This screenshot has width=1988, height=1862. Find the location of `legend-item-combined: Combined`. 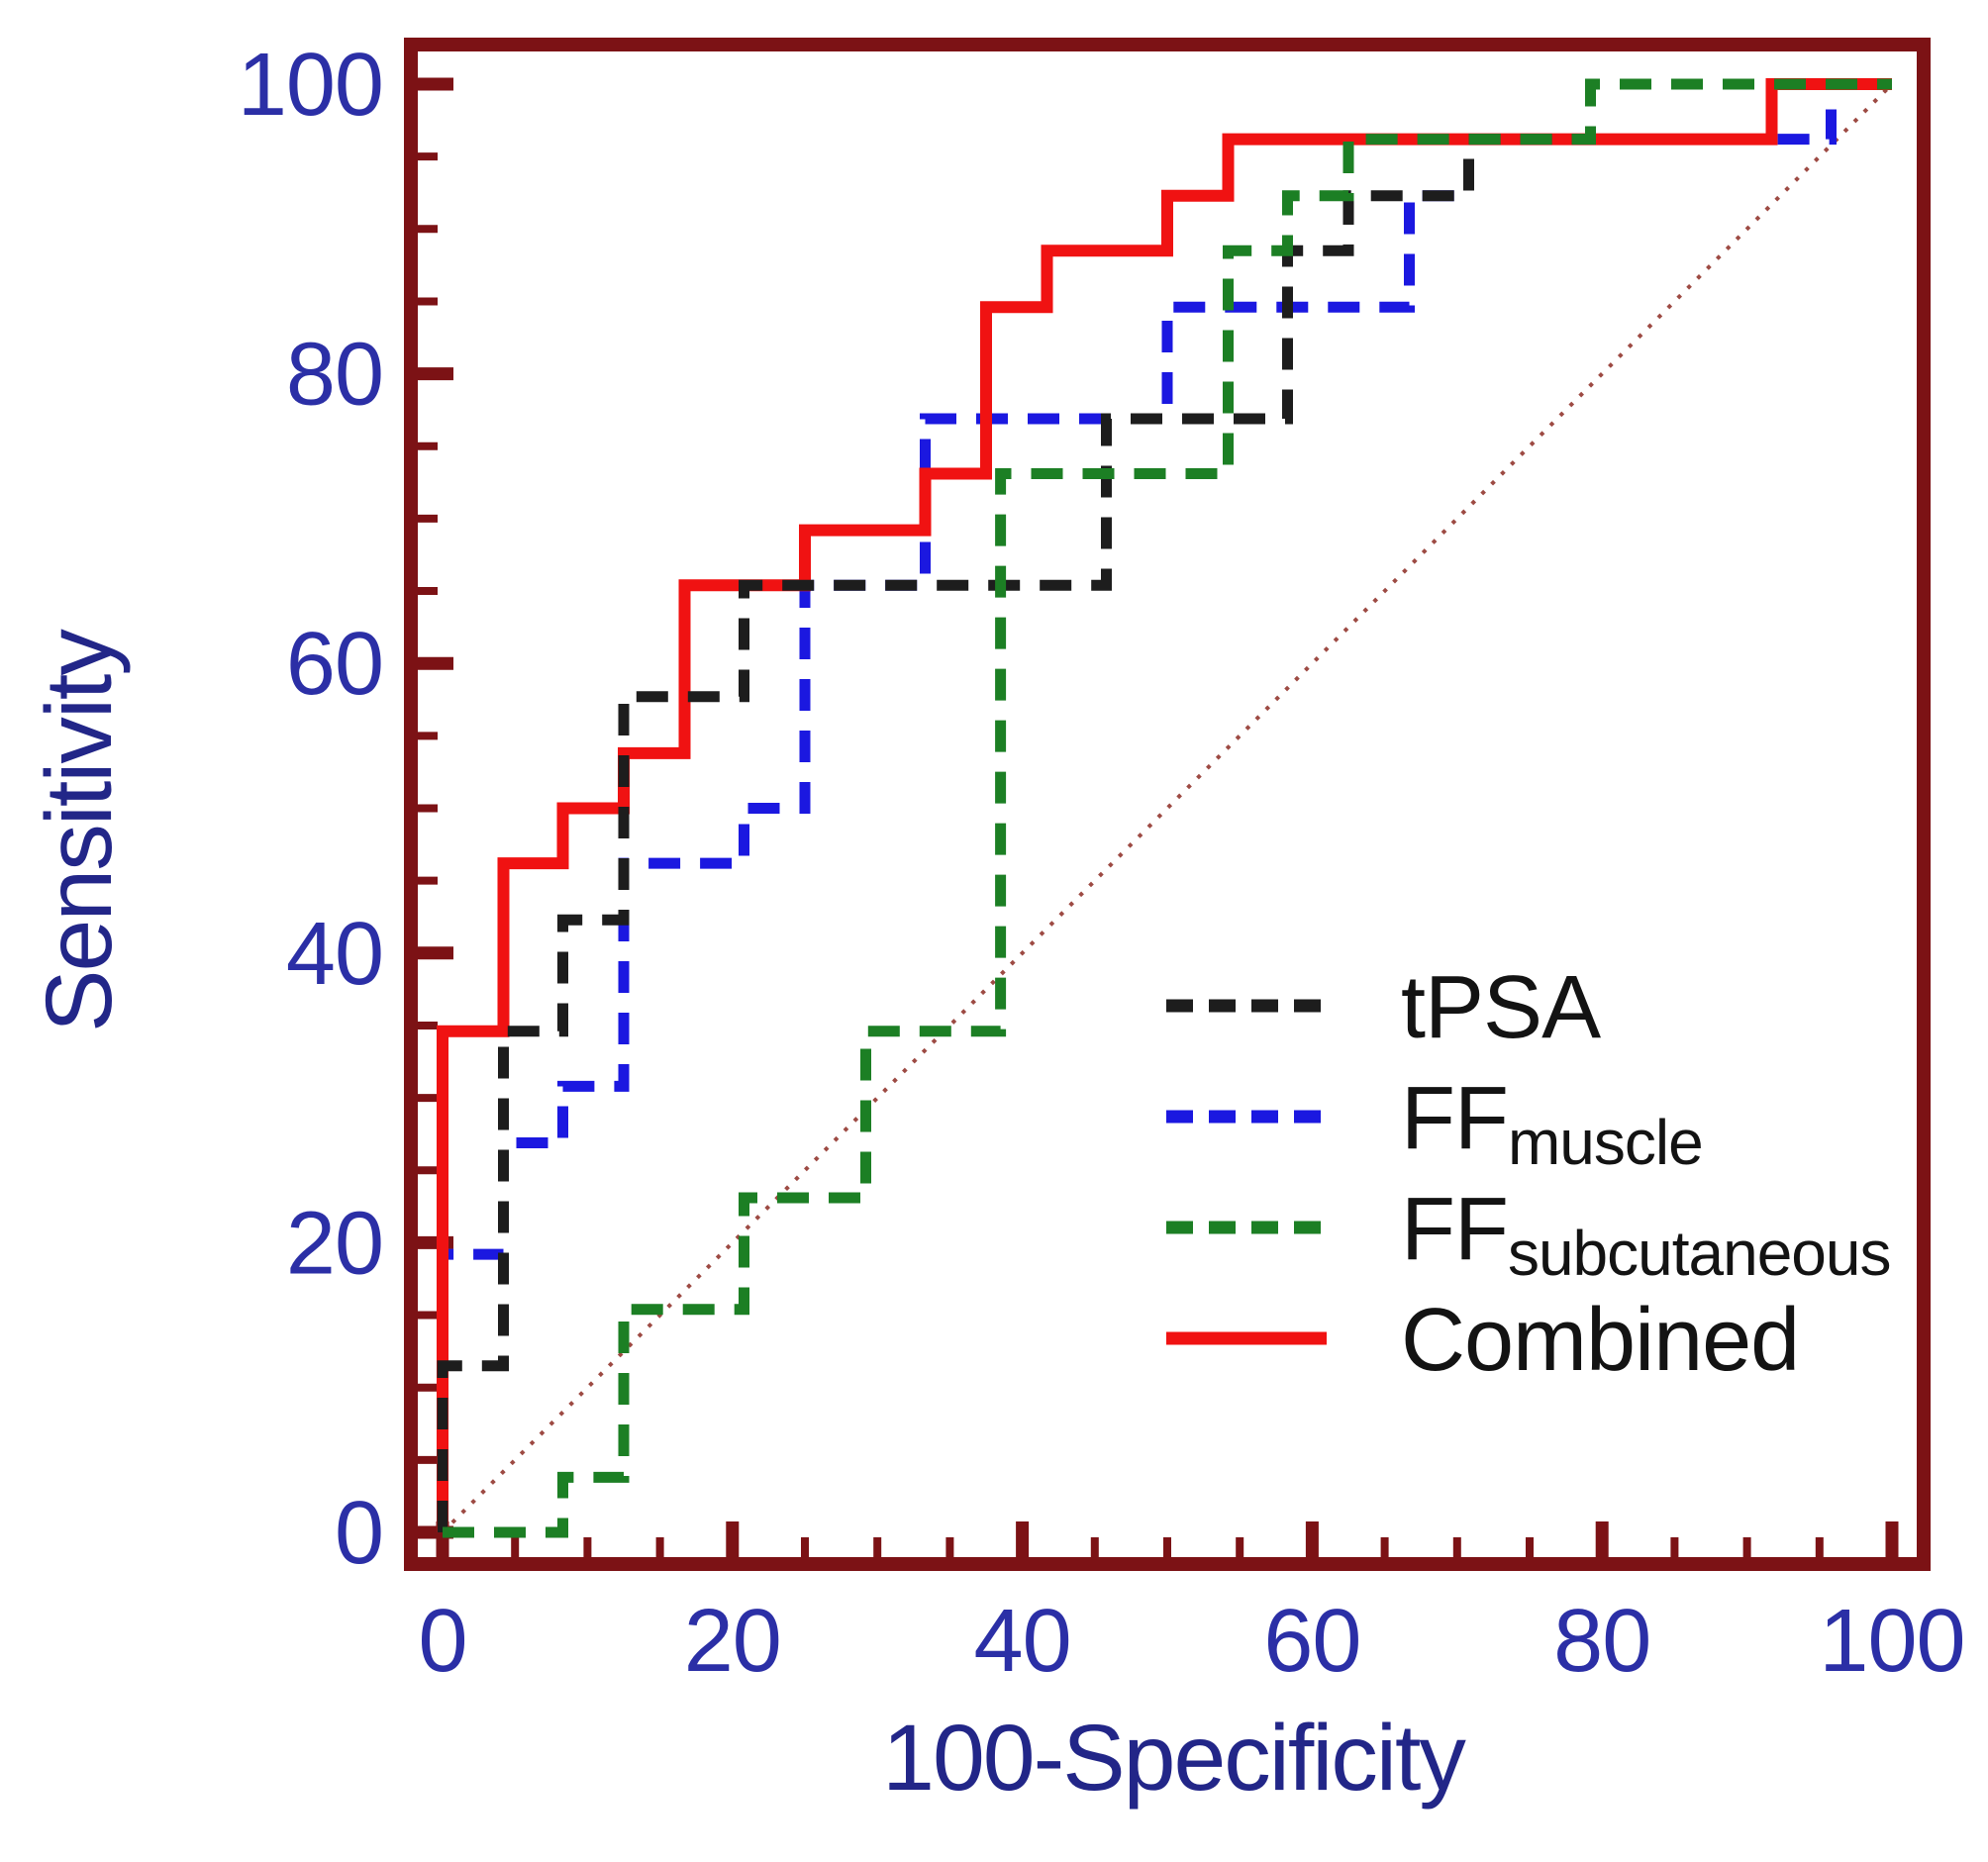

legend-item-combined: Combined is located at coordinates (1483, 1340).